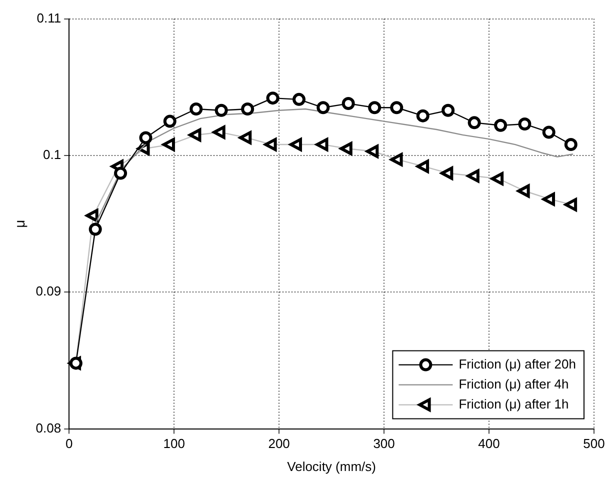 This screenshot has height=487, width=616. I want to click on x-axis-title: Velocity (mm/s), so click(331, 466).